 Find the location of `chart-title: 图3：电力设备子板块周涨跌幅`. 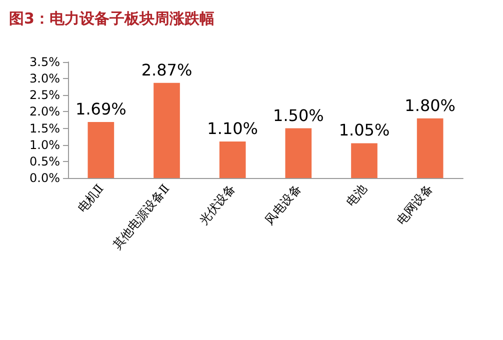

chart-title: 图3：电力设备子板块周涨跌幅 is located at coordinates (111, 19).